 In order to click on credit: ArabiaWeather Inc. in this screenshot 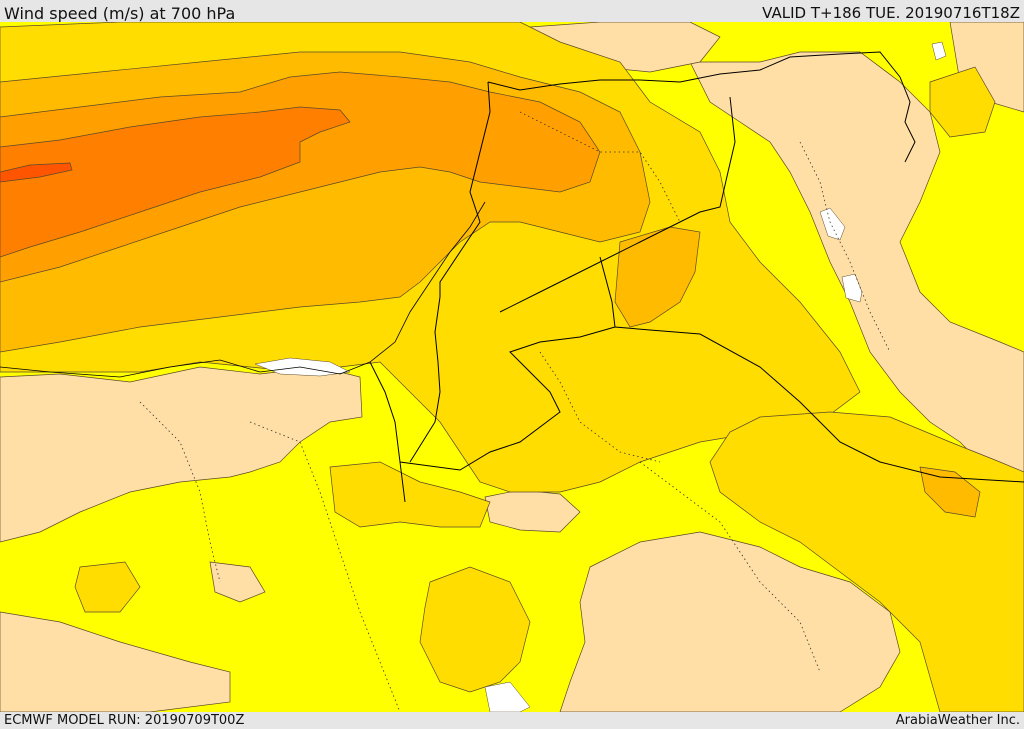, I will do `click(957, 720)`.